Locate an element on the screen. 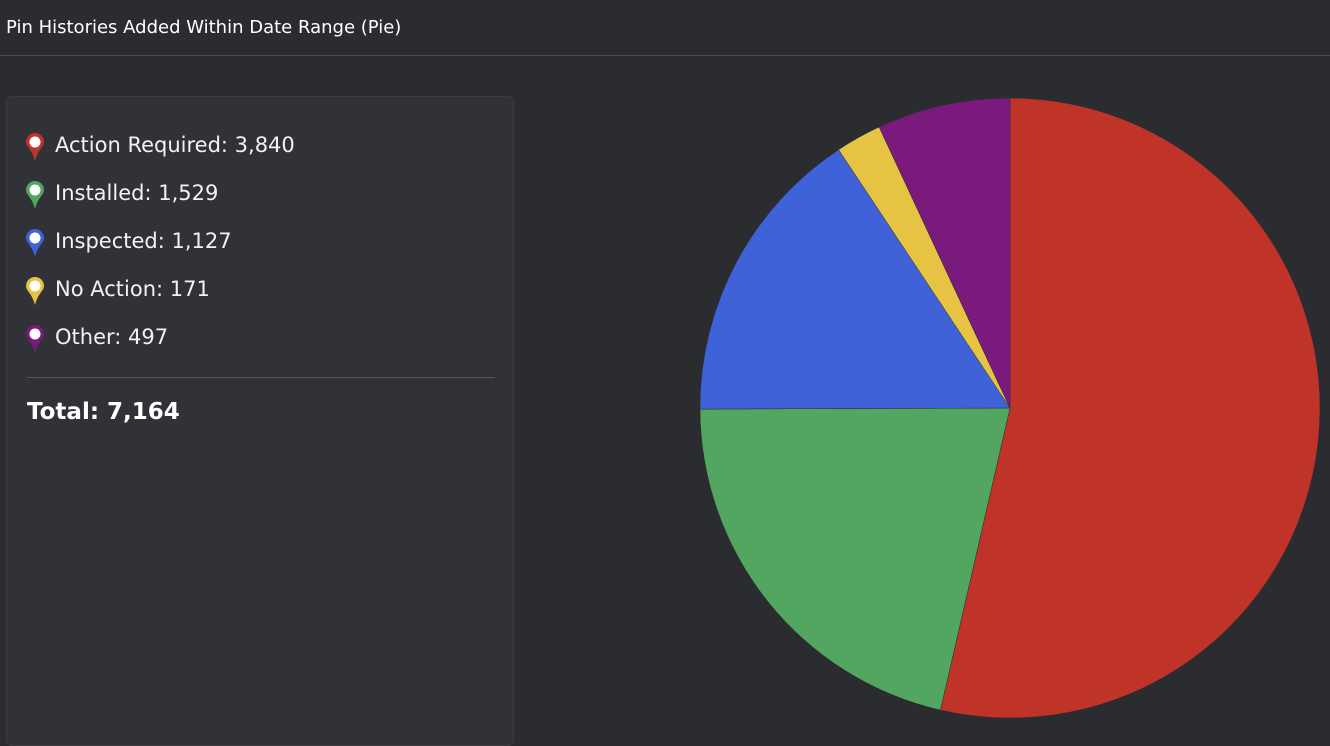 This screenshot has width=1330, height=746. legend-label: Installed: 1,529 is located at coordinates (137, 193).